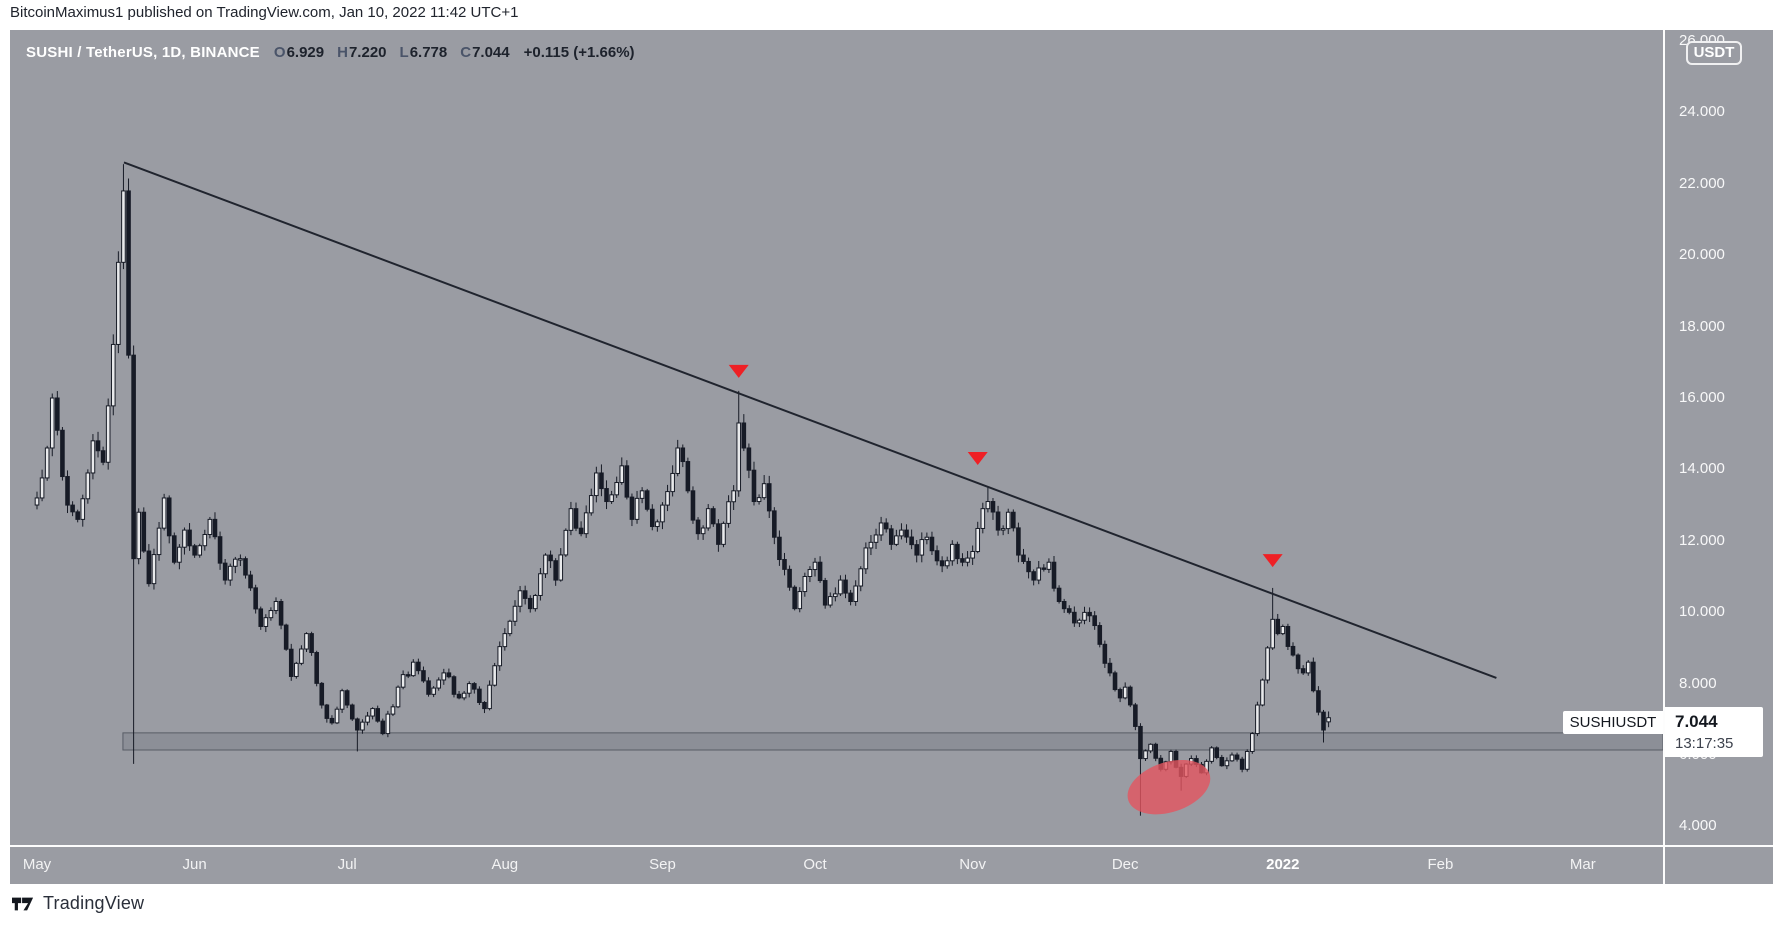  I want to click on time-axis-month-label: Feb, so click(1440, 864).